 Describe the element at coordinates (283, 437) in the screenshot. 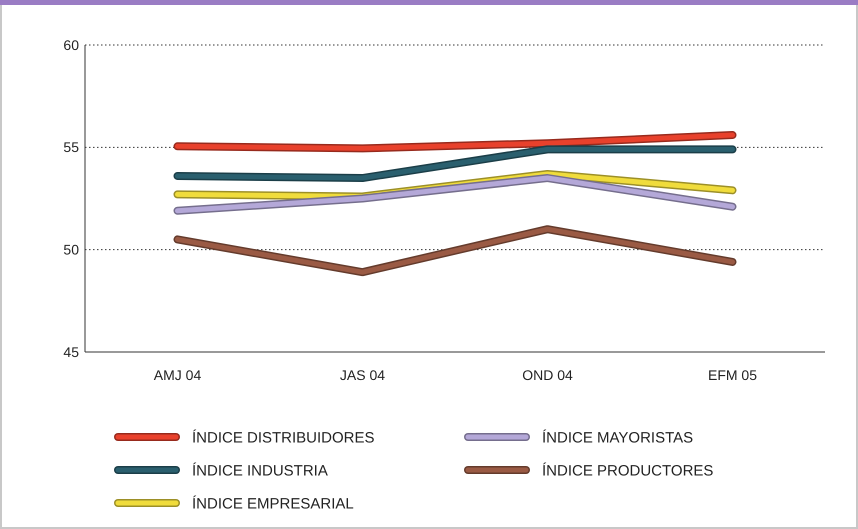

I see `legend-label: ÍNDICE DISTRIBUIDORES` at that location.